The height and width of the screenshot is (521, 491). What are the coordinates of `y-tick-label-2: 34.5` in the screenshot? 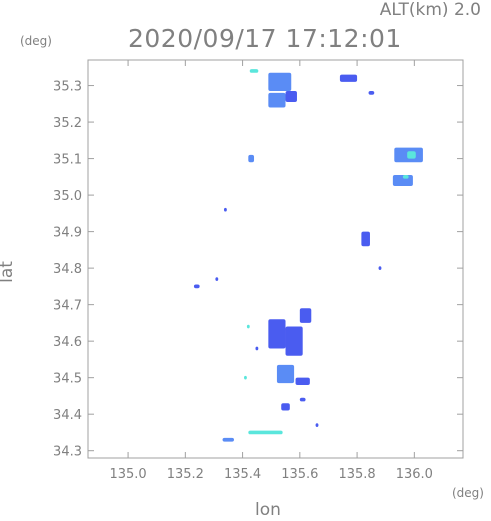 It's located at (67, 379).